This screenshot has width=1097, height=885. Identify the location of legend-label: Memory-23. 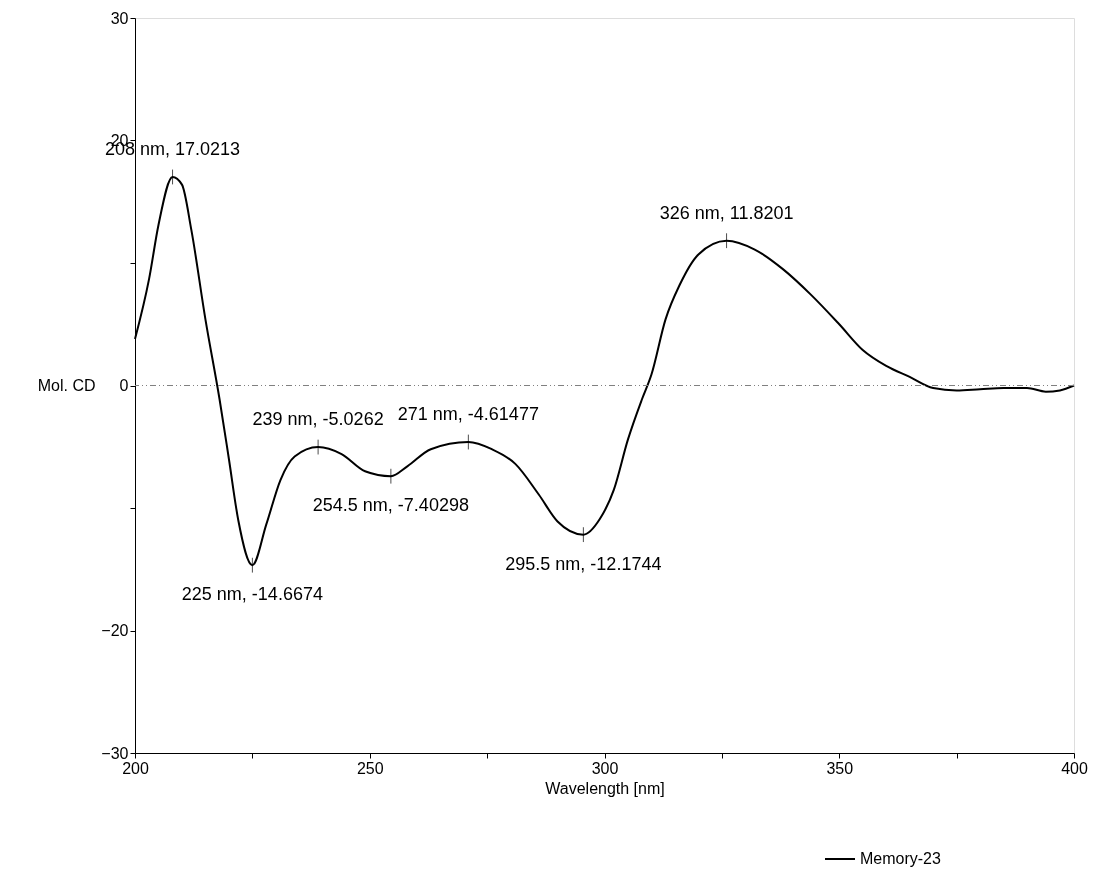
(901, 858).